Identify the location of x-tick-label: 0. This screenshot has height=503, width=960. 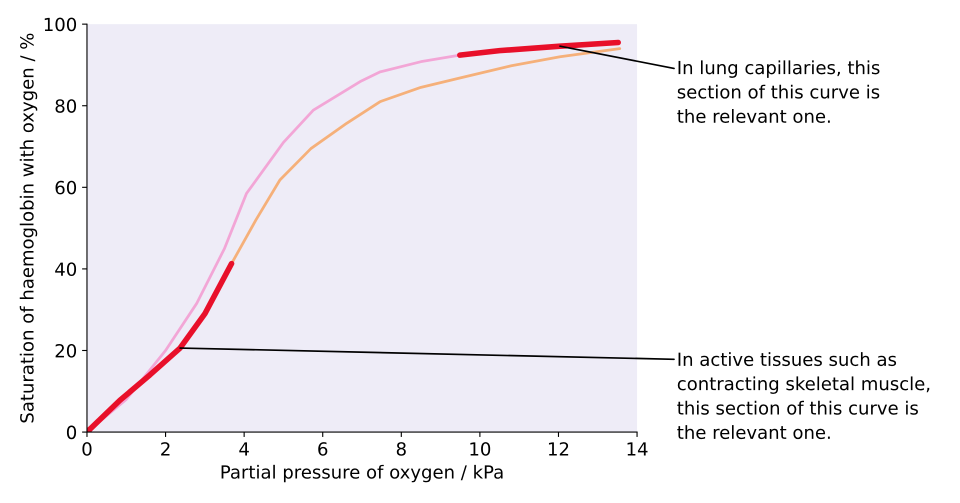
(87, 449).